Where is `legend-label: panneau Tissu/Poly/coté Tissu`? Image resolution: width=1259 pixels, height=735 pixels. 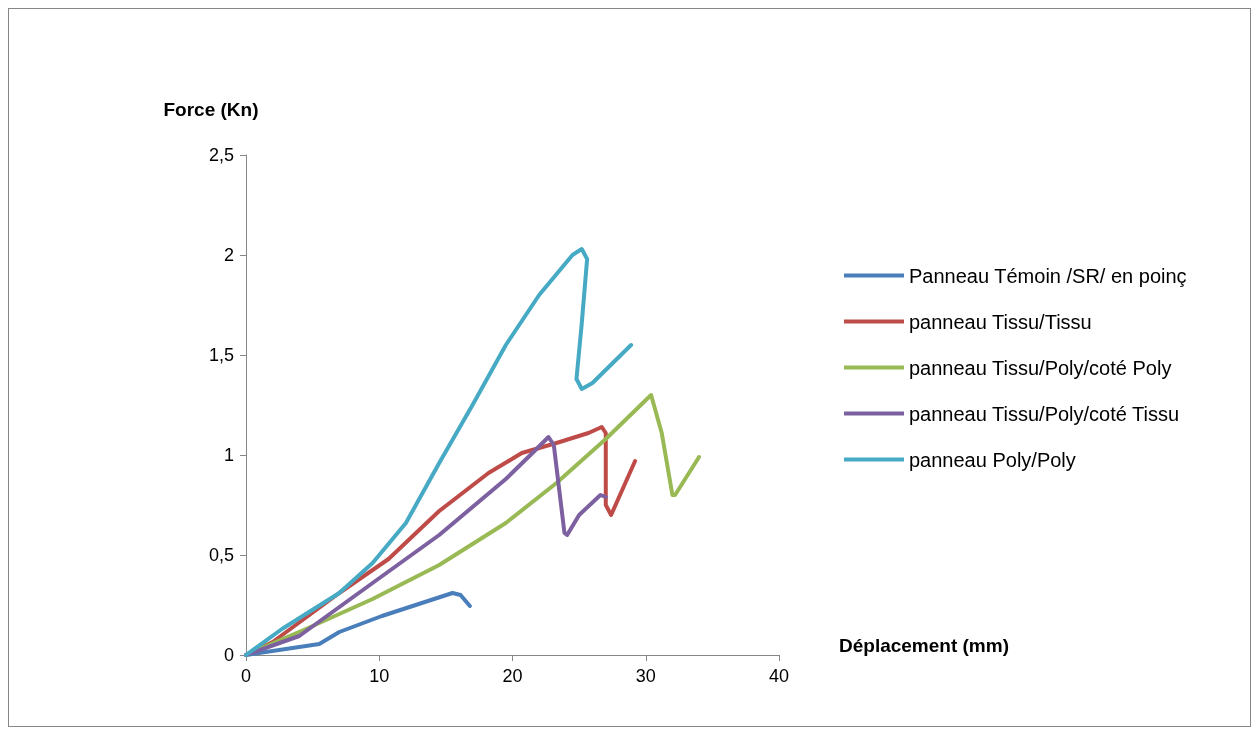 legend-label: panneau Tissu/Poly/coté Tissu is located at coordinates (1044, 413).